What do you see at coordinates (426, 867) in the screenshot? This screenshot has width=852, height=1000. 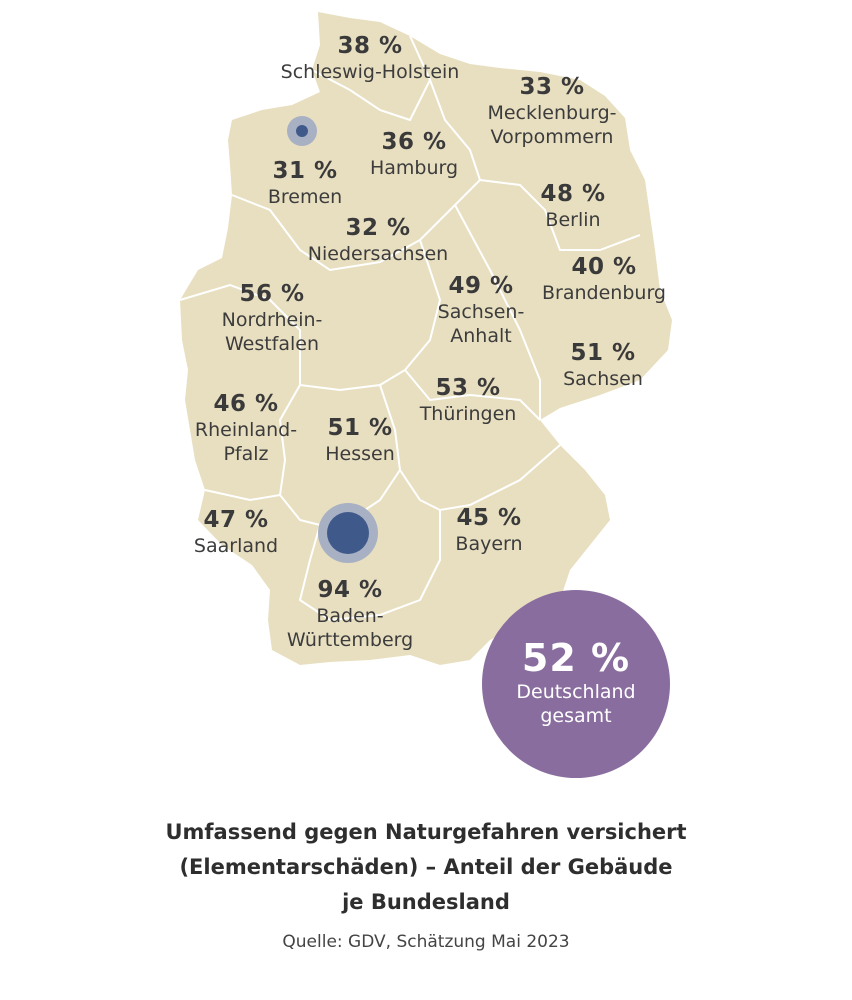 I see `caption-title-line2: (Elementarschäden) – Anteil der Gebäude` at bounding box center [426, 867].